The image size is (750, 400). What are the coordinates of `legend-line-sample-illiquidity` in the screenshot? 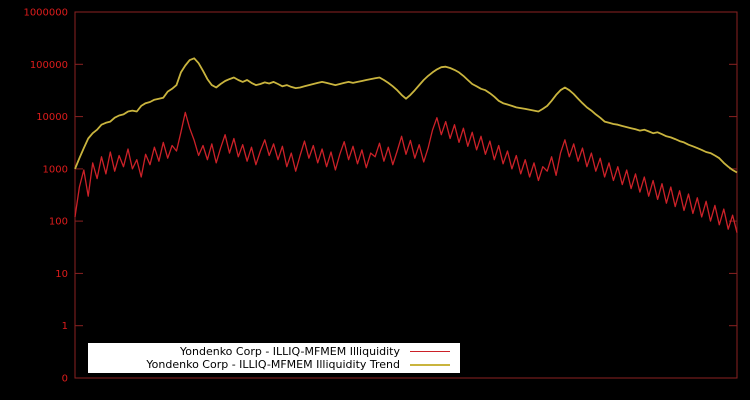 It's located at (430, 351).